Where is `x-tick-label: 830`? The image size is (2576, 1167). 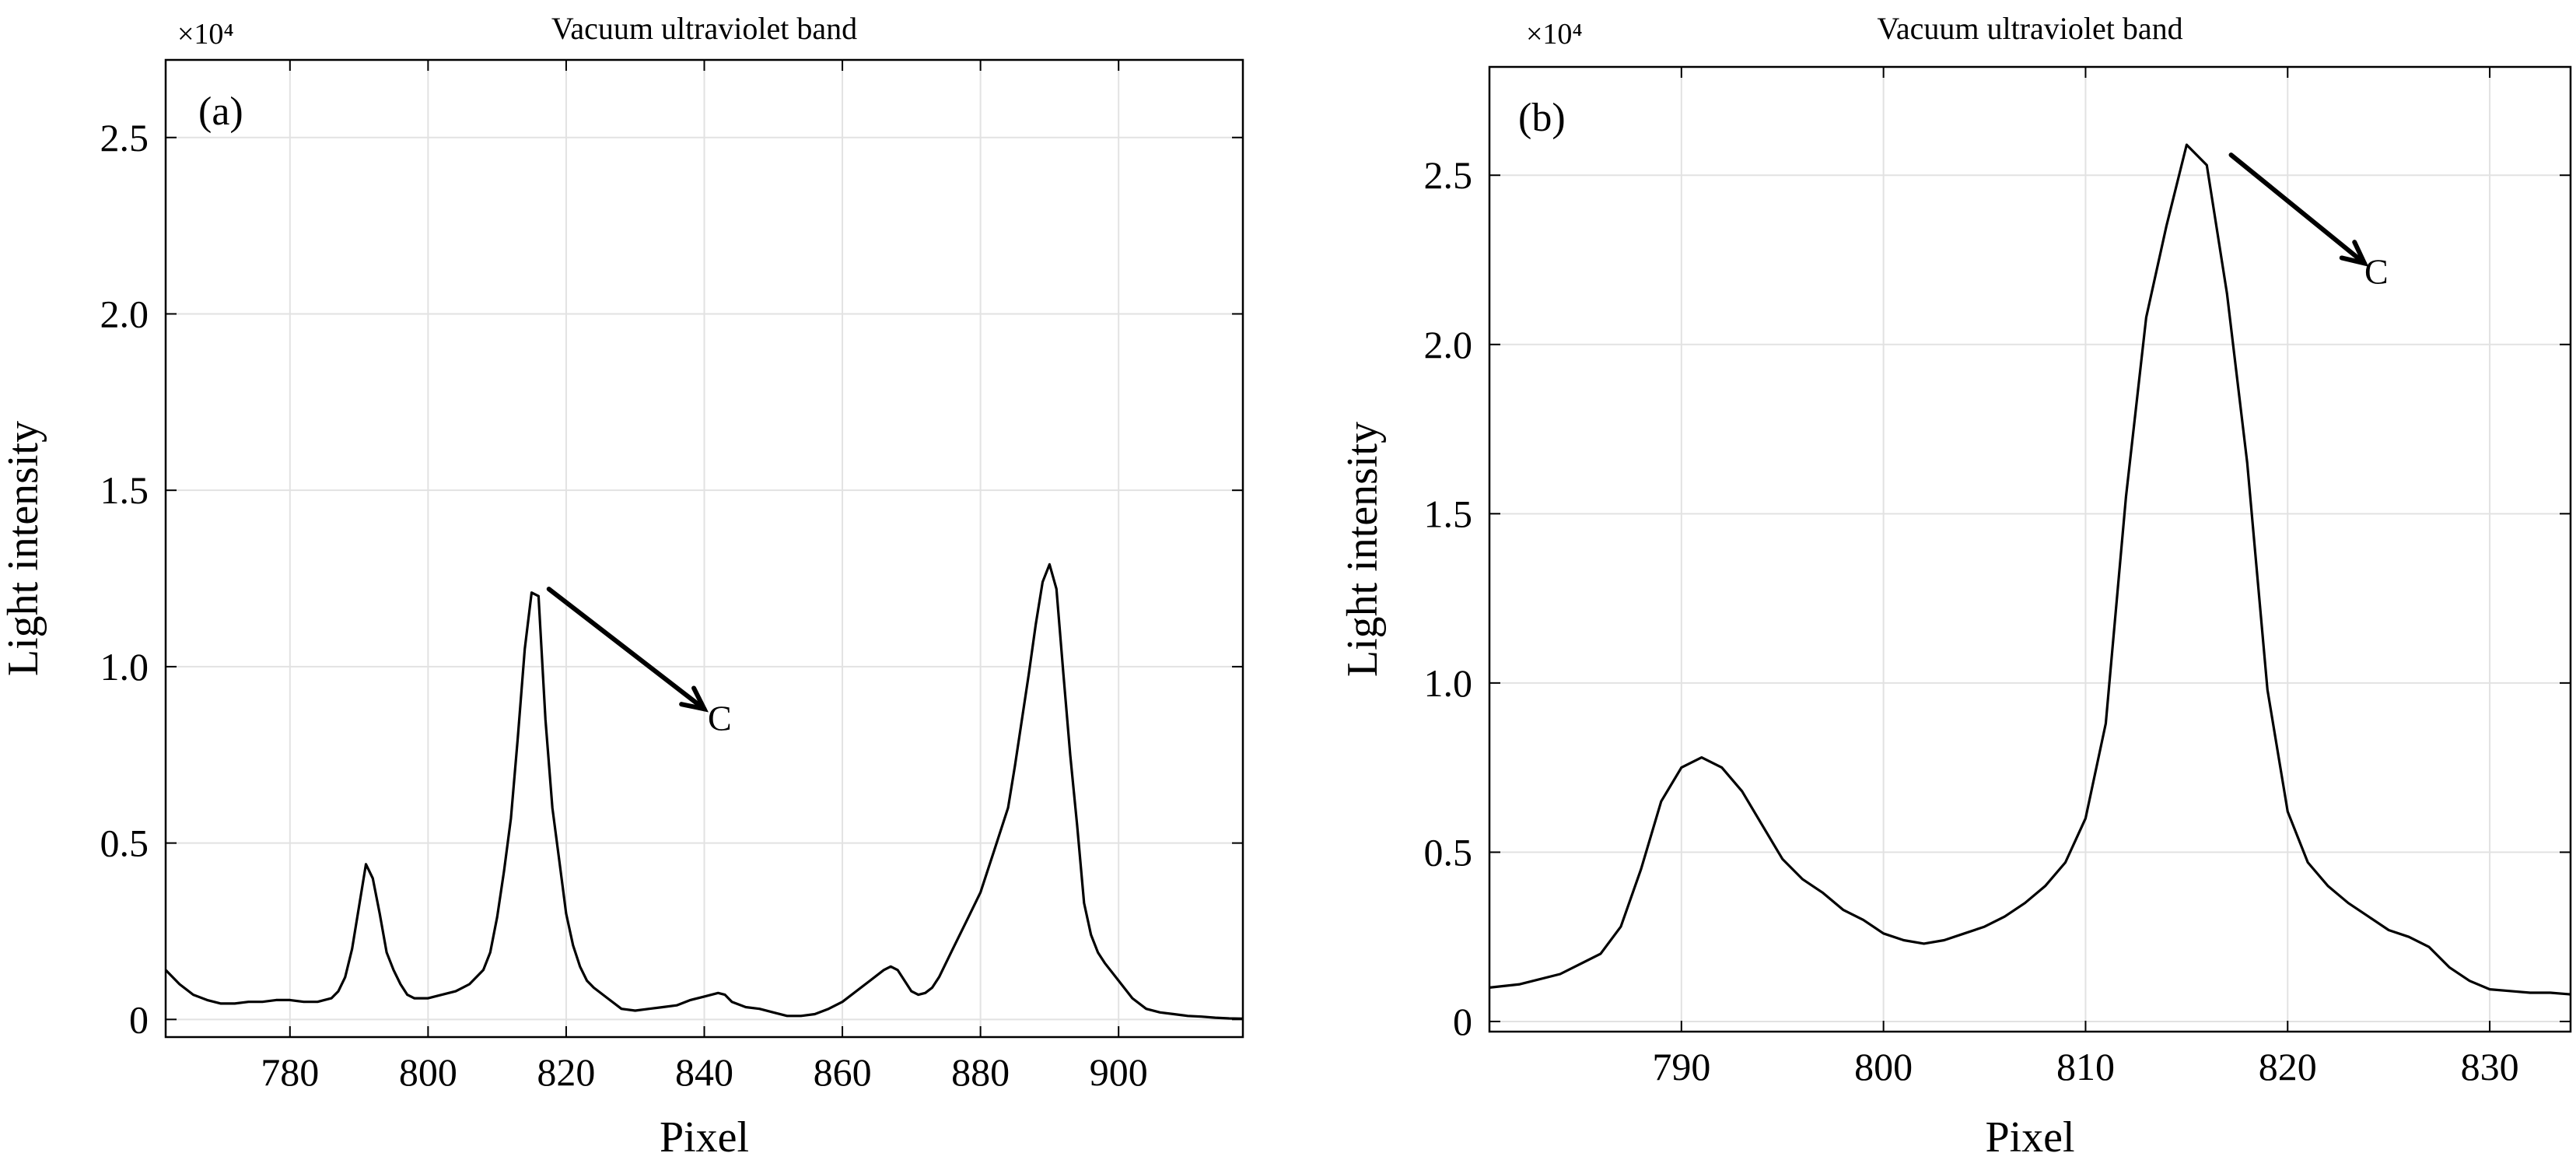
x-tick-label: 830 is located at coordinates (2490, 1066).